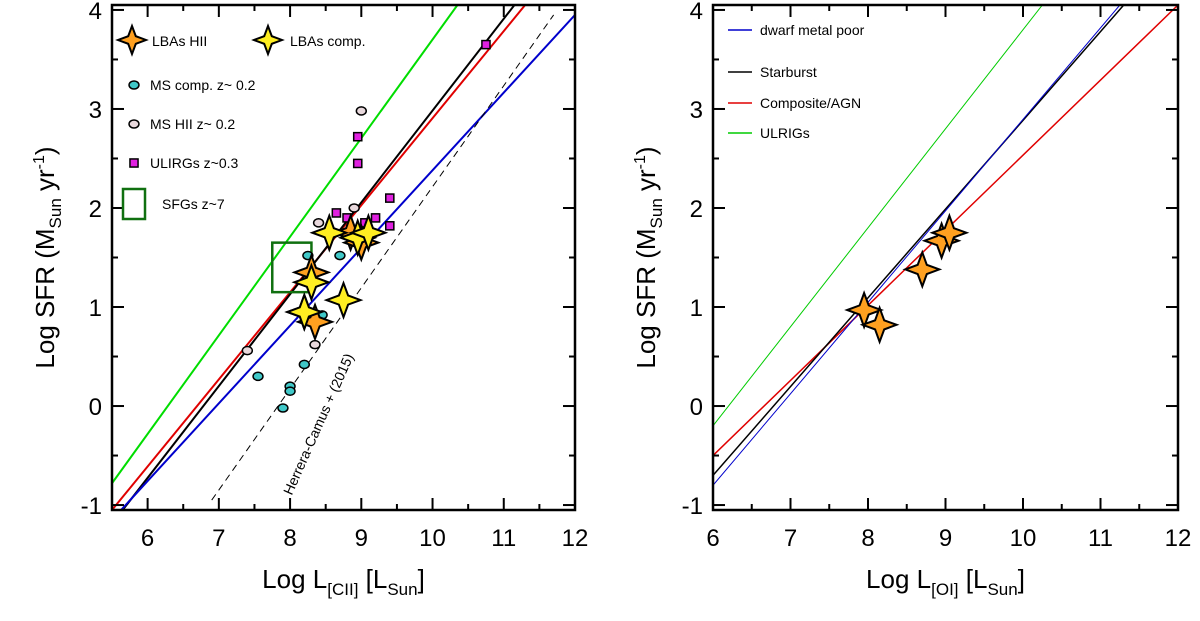  Describe the element at coordinates (193, 204) in the screenshot. I see `legend-label: SFGs z~7` at that location.